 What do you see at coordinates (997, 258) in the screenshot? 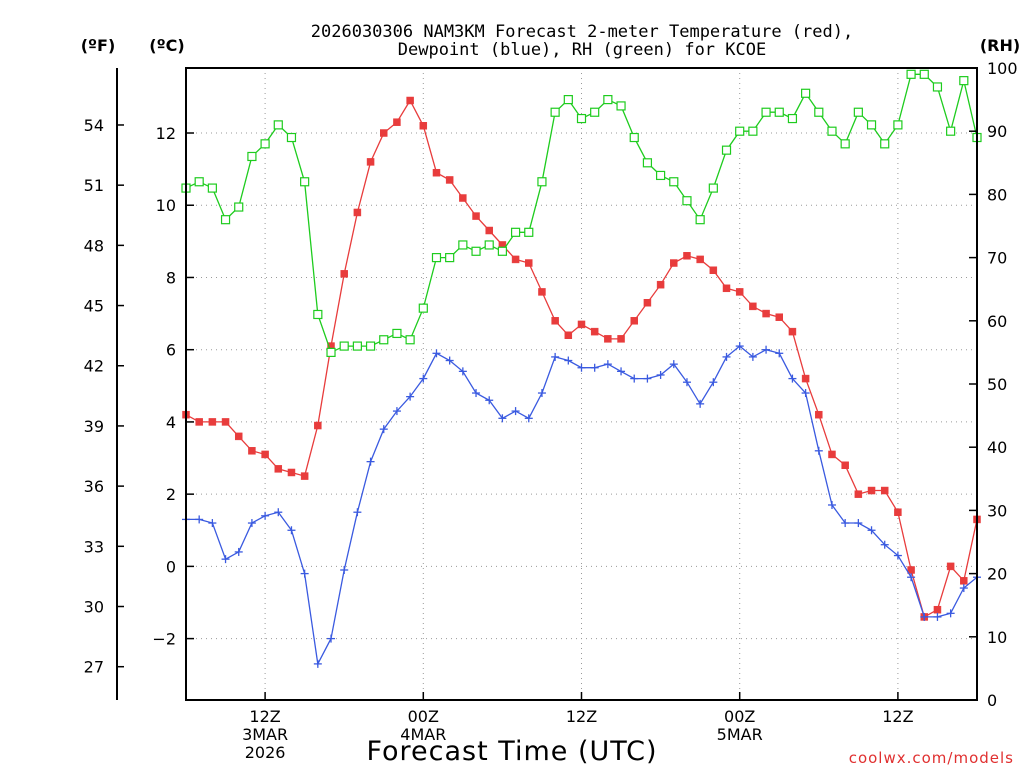
I see `rh-tick-label: 70` at bounding box center [997, 258].